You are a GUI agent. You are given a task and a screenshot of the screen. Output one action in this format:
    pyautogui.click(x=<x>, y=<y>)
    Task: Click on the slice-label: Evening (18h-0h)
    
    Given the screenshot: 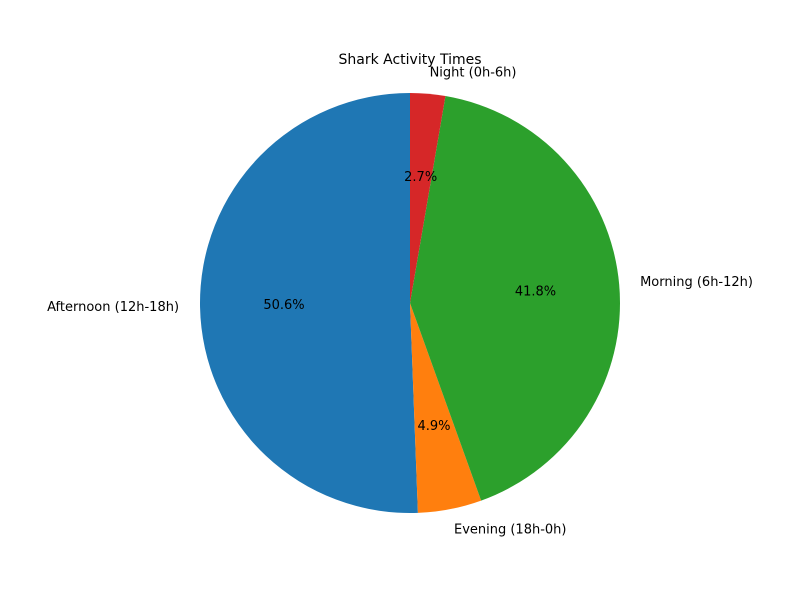 What is the action you would take?
    pyautogui.click(x=510, y=529)
    